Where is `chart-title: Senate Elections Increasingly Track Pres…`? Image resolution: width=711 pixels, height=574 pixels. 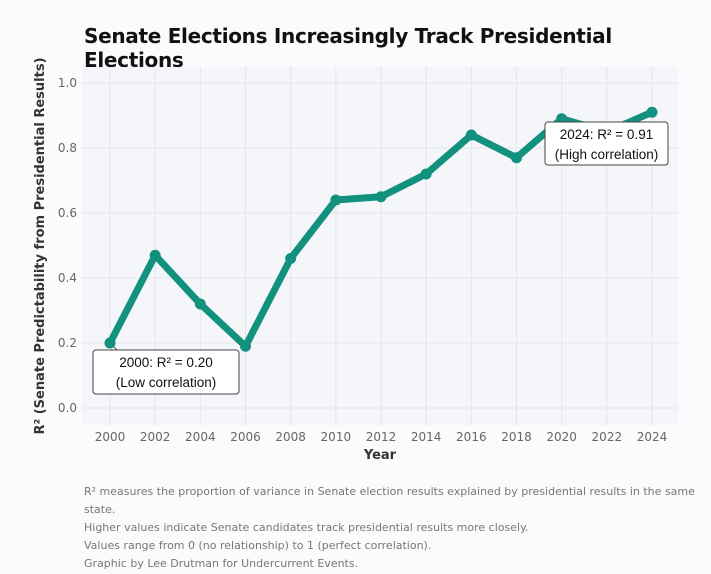
chart-title: Senate Elections Increasingly Track Pres… is located at coordinates (348, 48).